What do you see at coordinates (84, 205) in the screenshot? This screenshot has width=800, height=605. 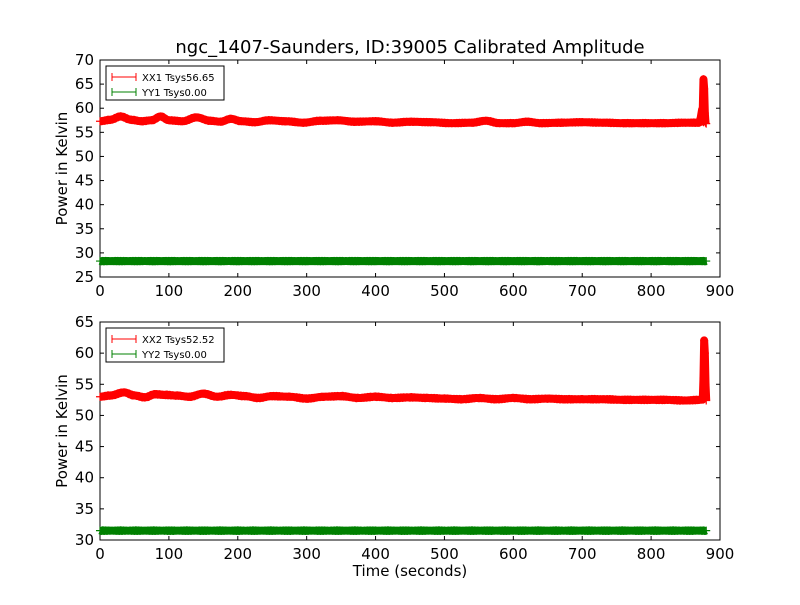 I see `y-tick-label: 40` at bounding box center [84, 205].